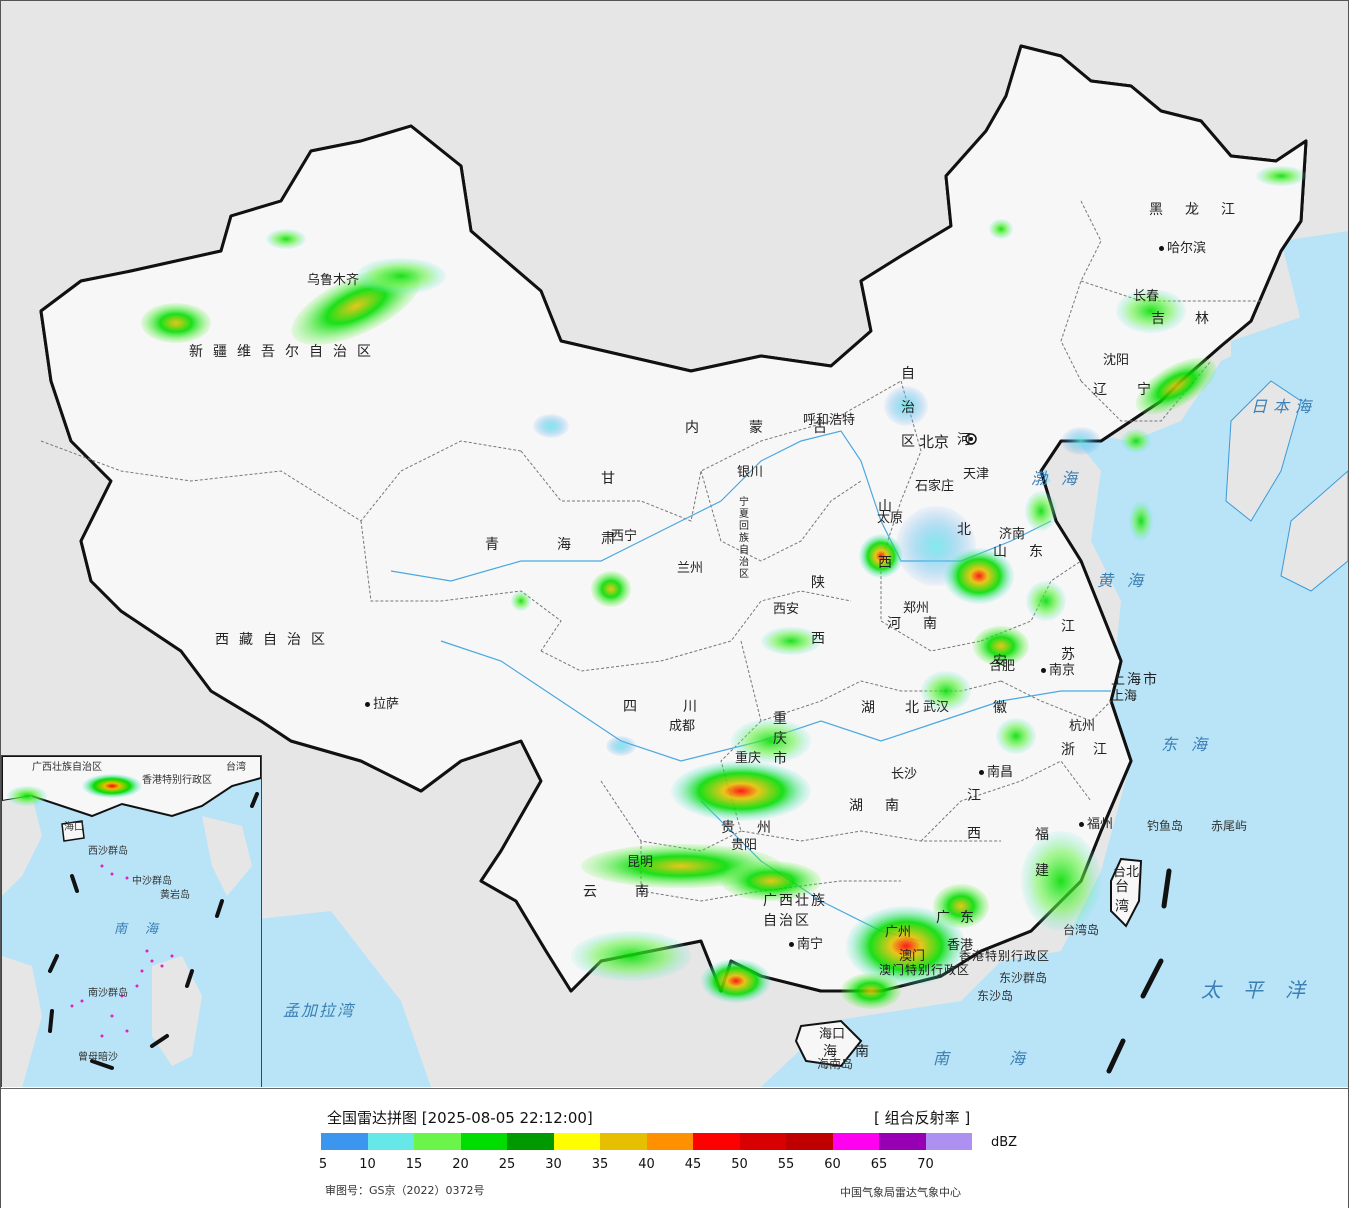  Describe the element at coordinates (904, 774) in the screenshot. I see `city-changsha: 长沙` at that location.